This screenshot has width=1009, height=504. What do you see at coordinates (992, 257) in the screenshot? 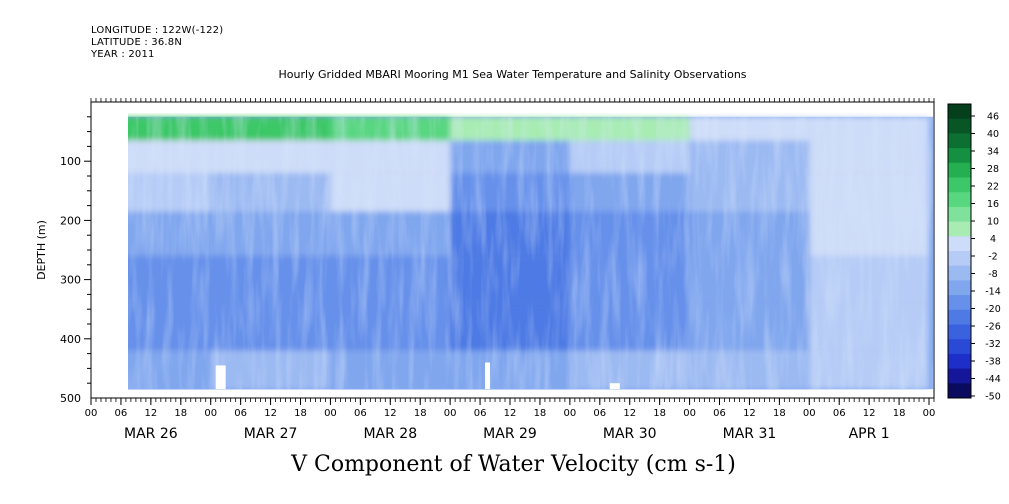
I see `colorbar-label: -2` at bounding box center [992, 257].